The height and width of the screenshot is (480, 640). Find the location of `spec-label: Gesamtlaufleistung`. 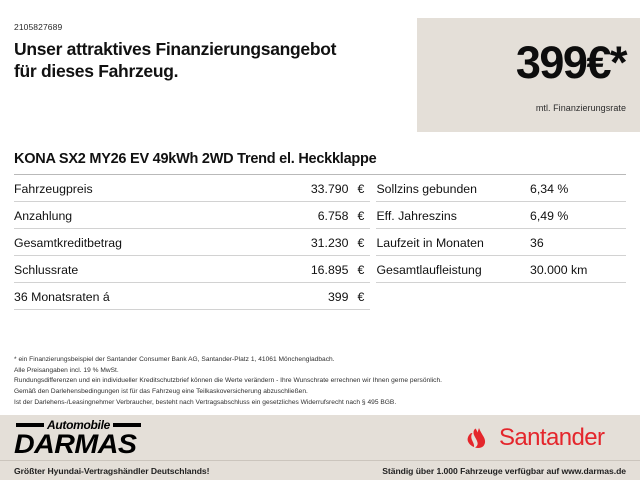

spec-label: Gesamtlaufleistung is located at coordinates (429, 270).